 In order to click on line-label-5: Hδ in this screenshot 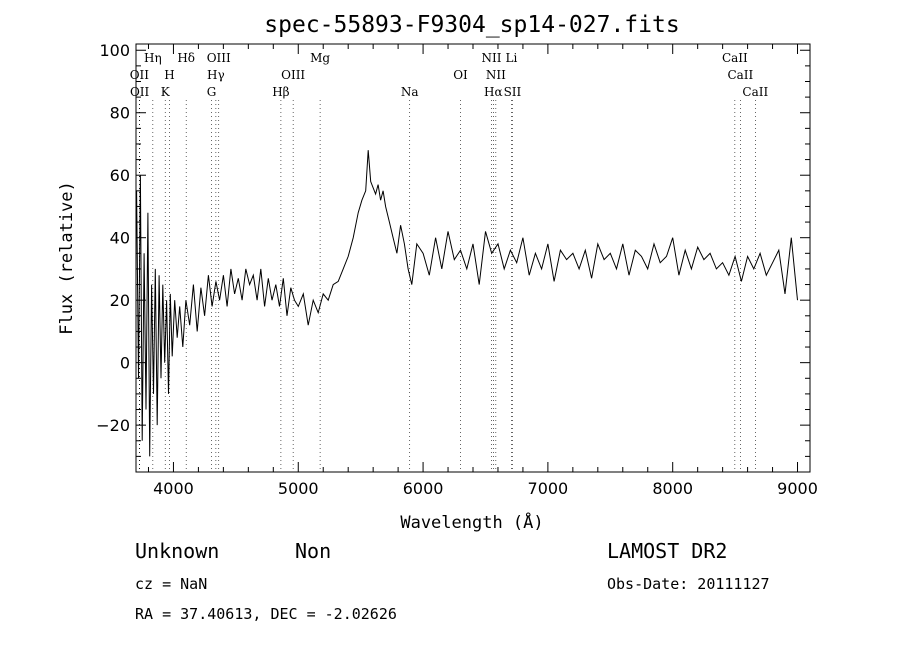, I will do `click(186, 58)`.